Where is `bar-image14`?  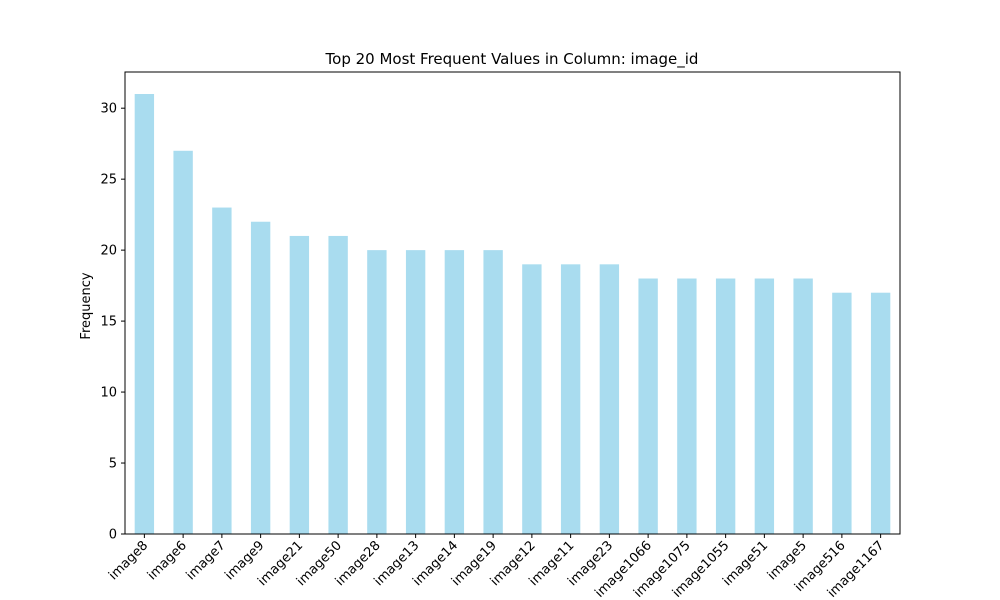 bar-image14 is located at coordinates (454, 392).